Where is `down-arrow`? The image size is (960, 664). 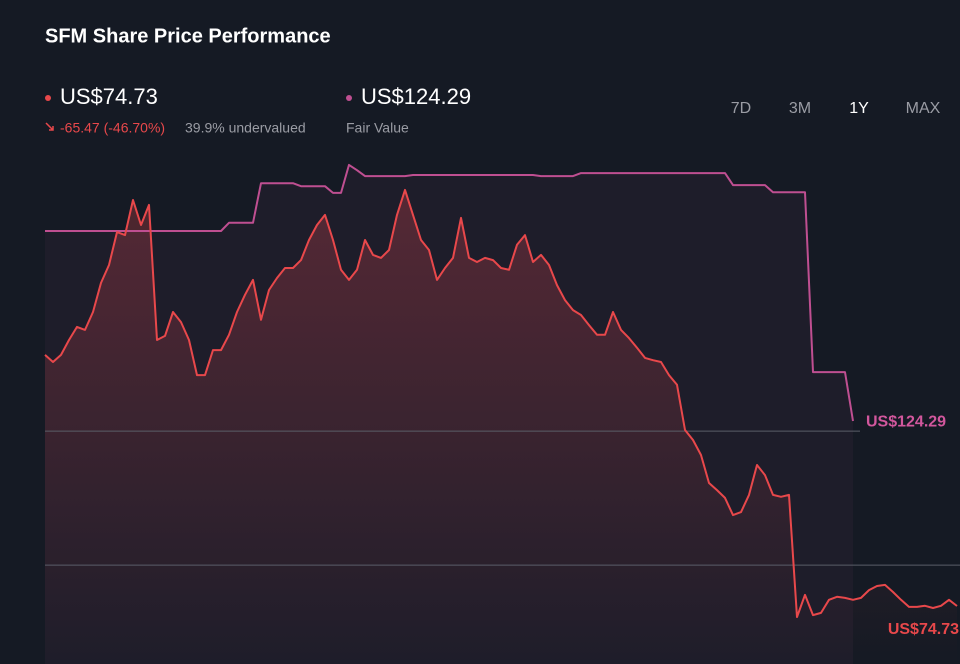 down-arrow is located at coordinates (49, 126).